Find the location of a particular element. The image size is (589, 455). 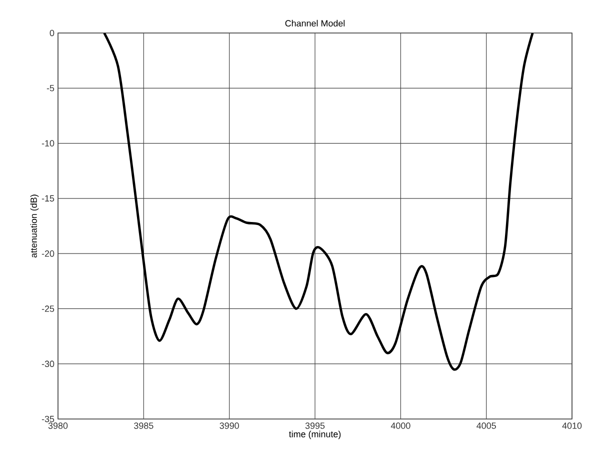

x-tick-label: 3980 is located at coordinates (58, 425).